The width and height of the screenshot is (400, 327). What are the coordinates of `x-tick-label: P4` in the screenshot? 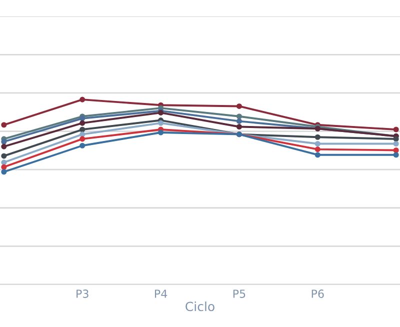 It's located at (161, 294).